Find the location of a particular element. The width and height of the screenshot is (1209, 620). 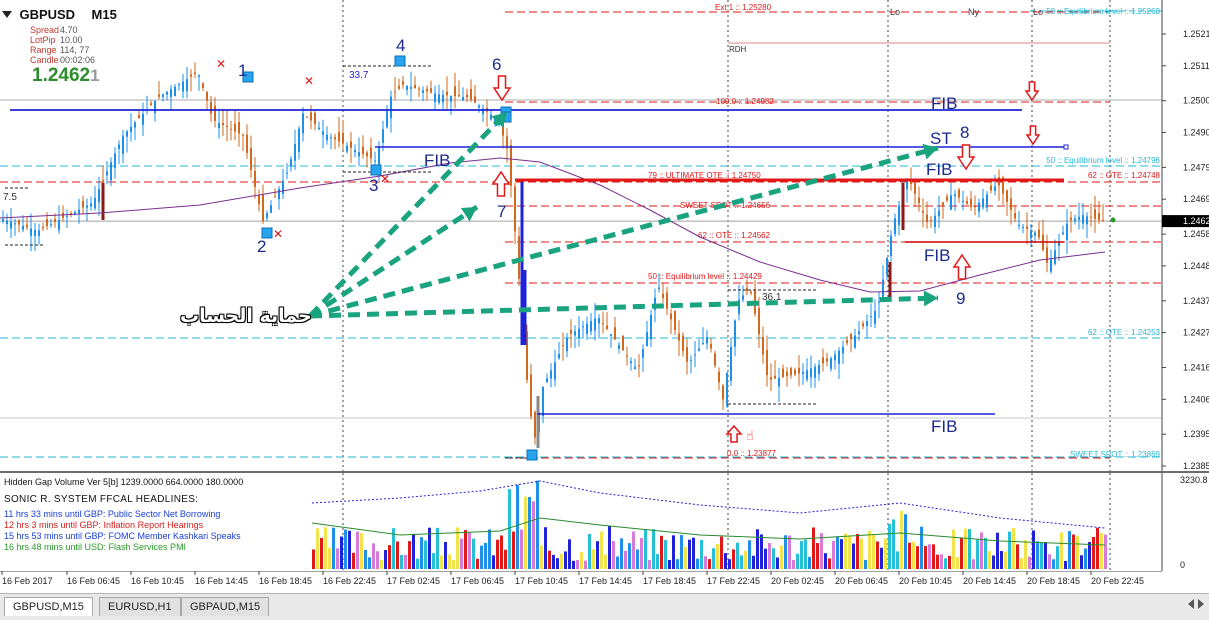

dropdown-triangle-icon is located at coordinates (7, 15).